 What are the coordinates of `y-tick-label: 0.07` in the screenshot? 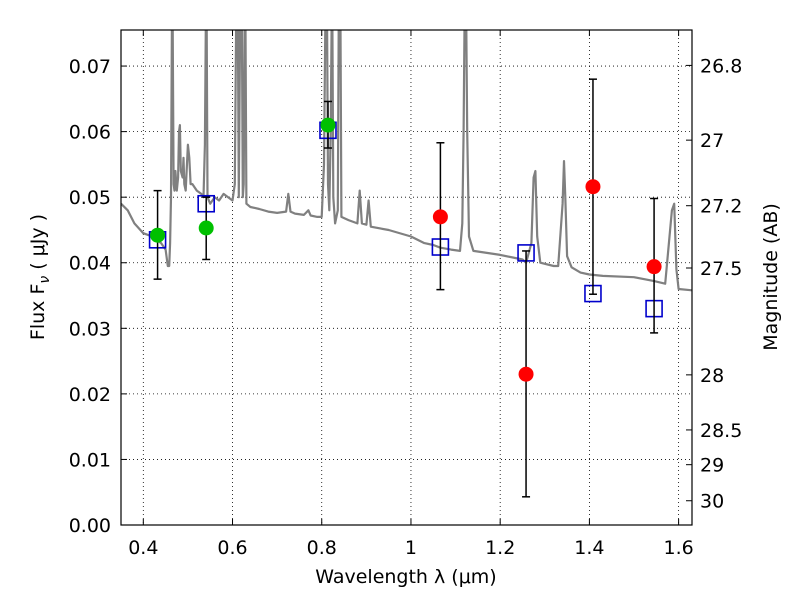 It's located at (90, 67).